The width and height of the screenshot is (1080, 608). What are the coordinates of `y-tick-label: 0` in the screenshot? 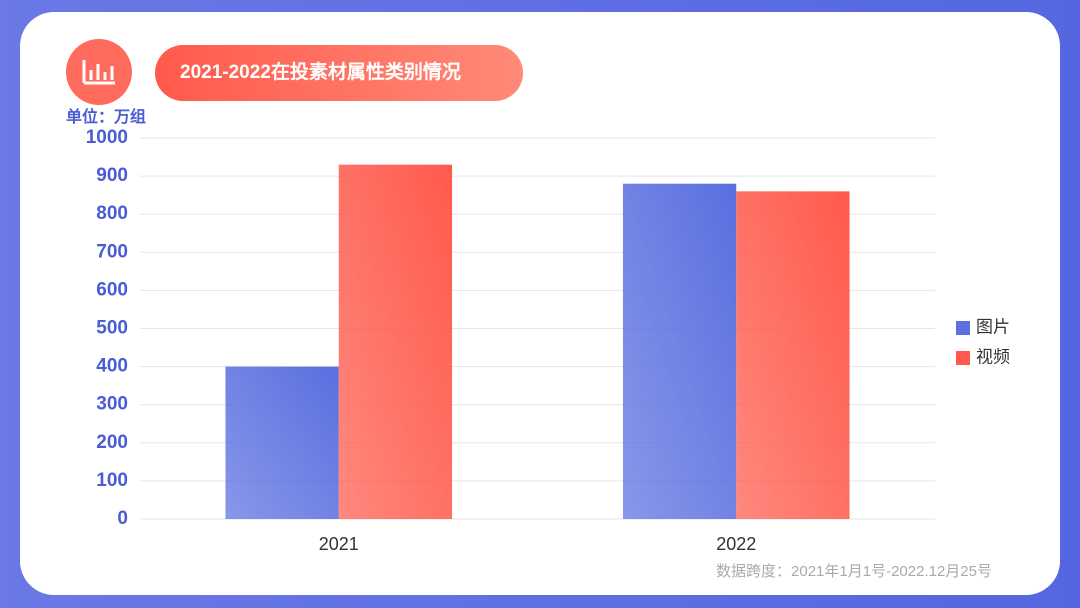 It's located at (122, 518).